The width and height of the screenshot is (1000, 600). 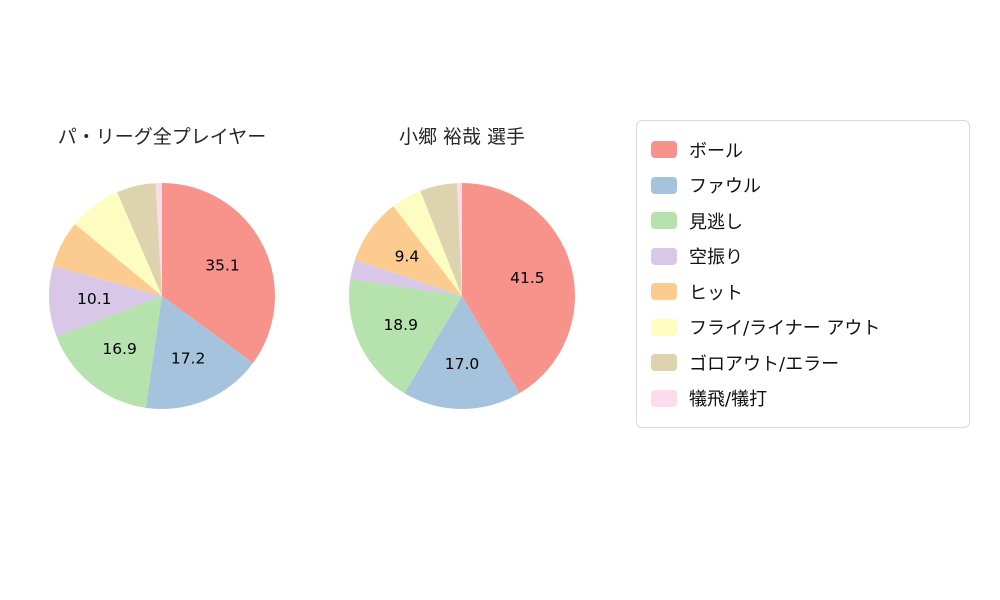 What do you see at coordinates (400, 325) in the screenshot?
I see `pie-slice-value: 18.9` at bounding box center [400, 325].